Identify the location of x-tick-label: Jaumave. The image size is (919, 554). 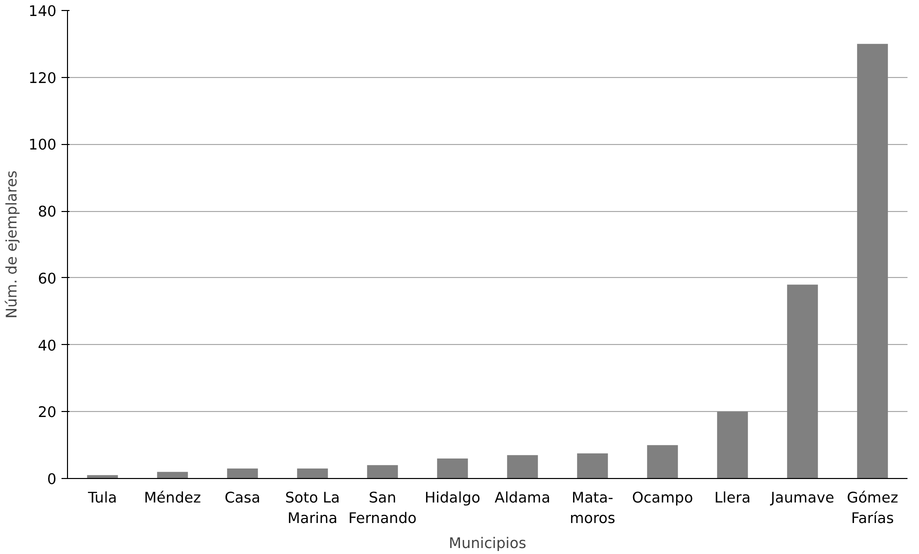
(802, 498).